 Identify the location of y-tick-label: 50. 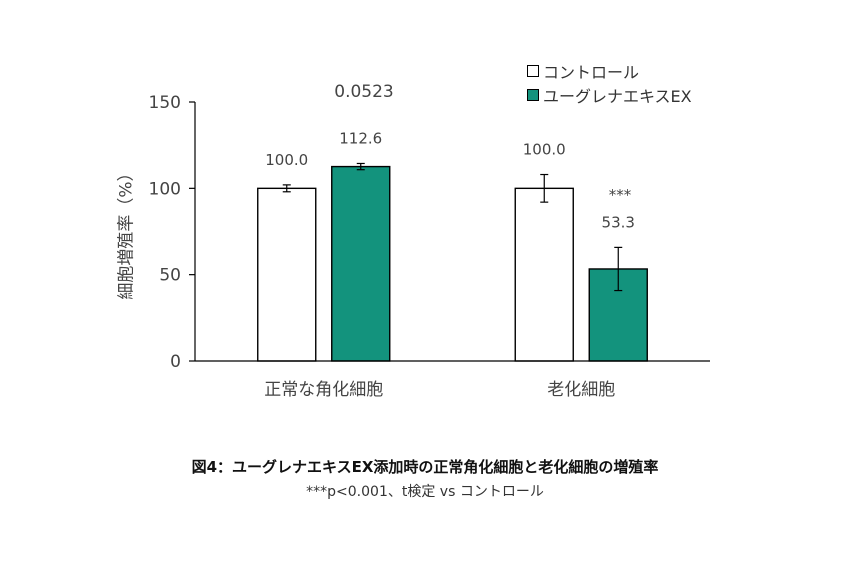
(170, 276).